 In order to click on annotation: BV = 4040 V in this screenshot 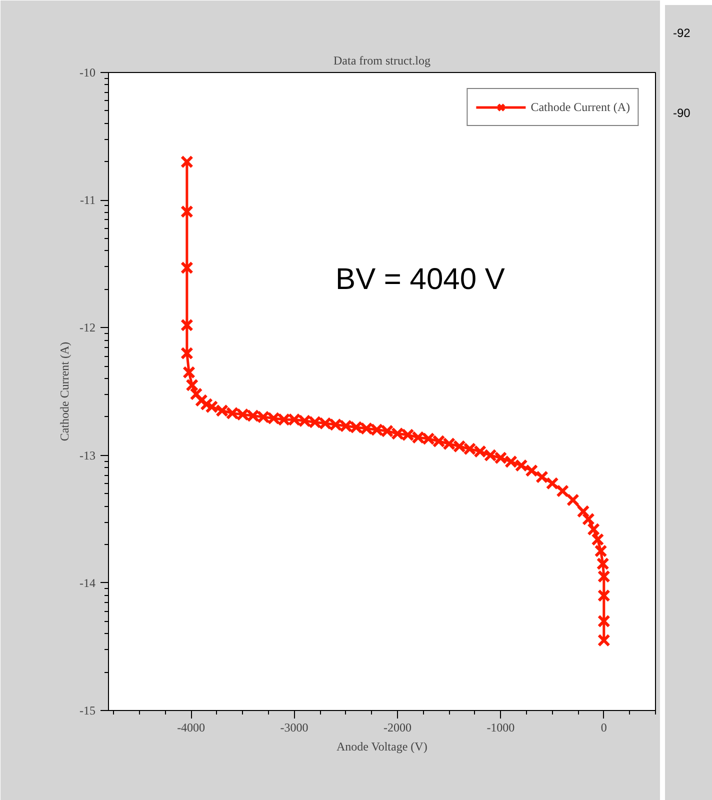, I will do `click(420, 279)`.